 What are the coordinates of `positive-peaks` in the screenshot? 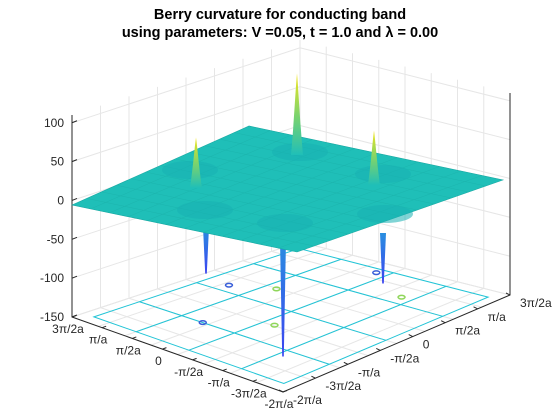 It's located at (285, 130).